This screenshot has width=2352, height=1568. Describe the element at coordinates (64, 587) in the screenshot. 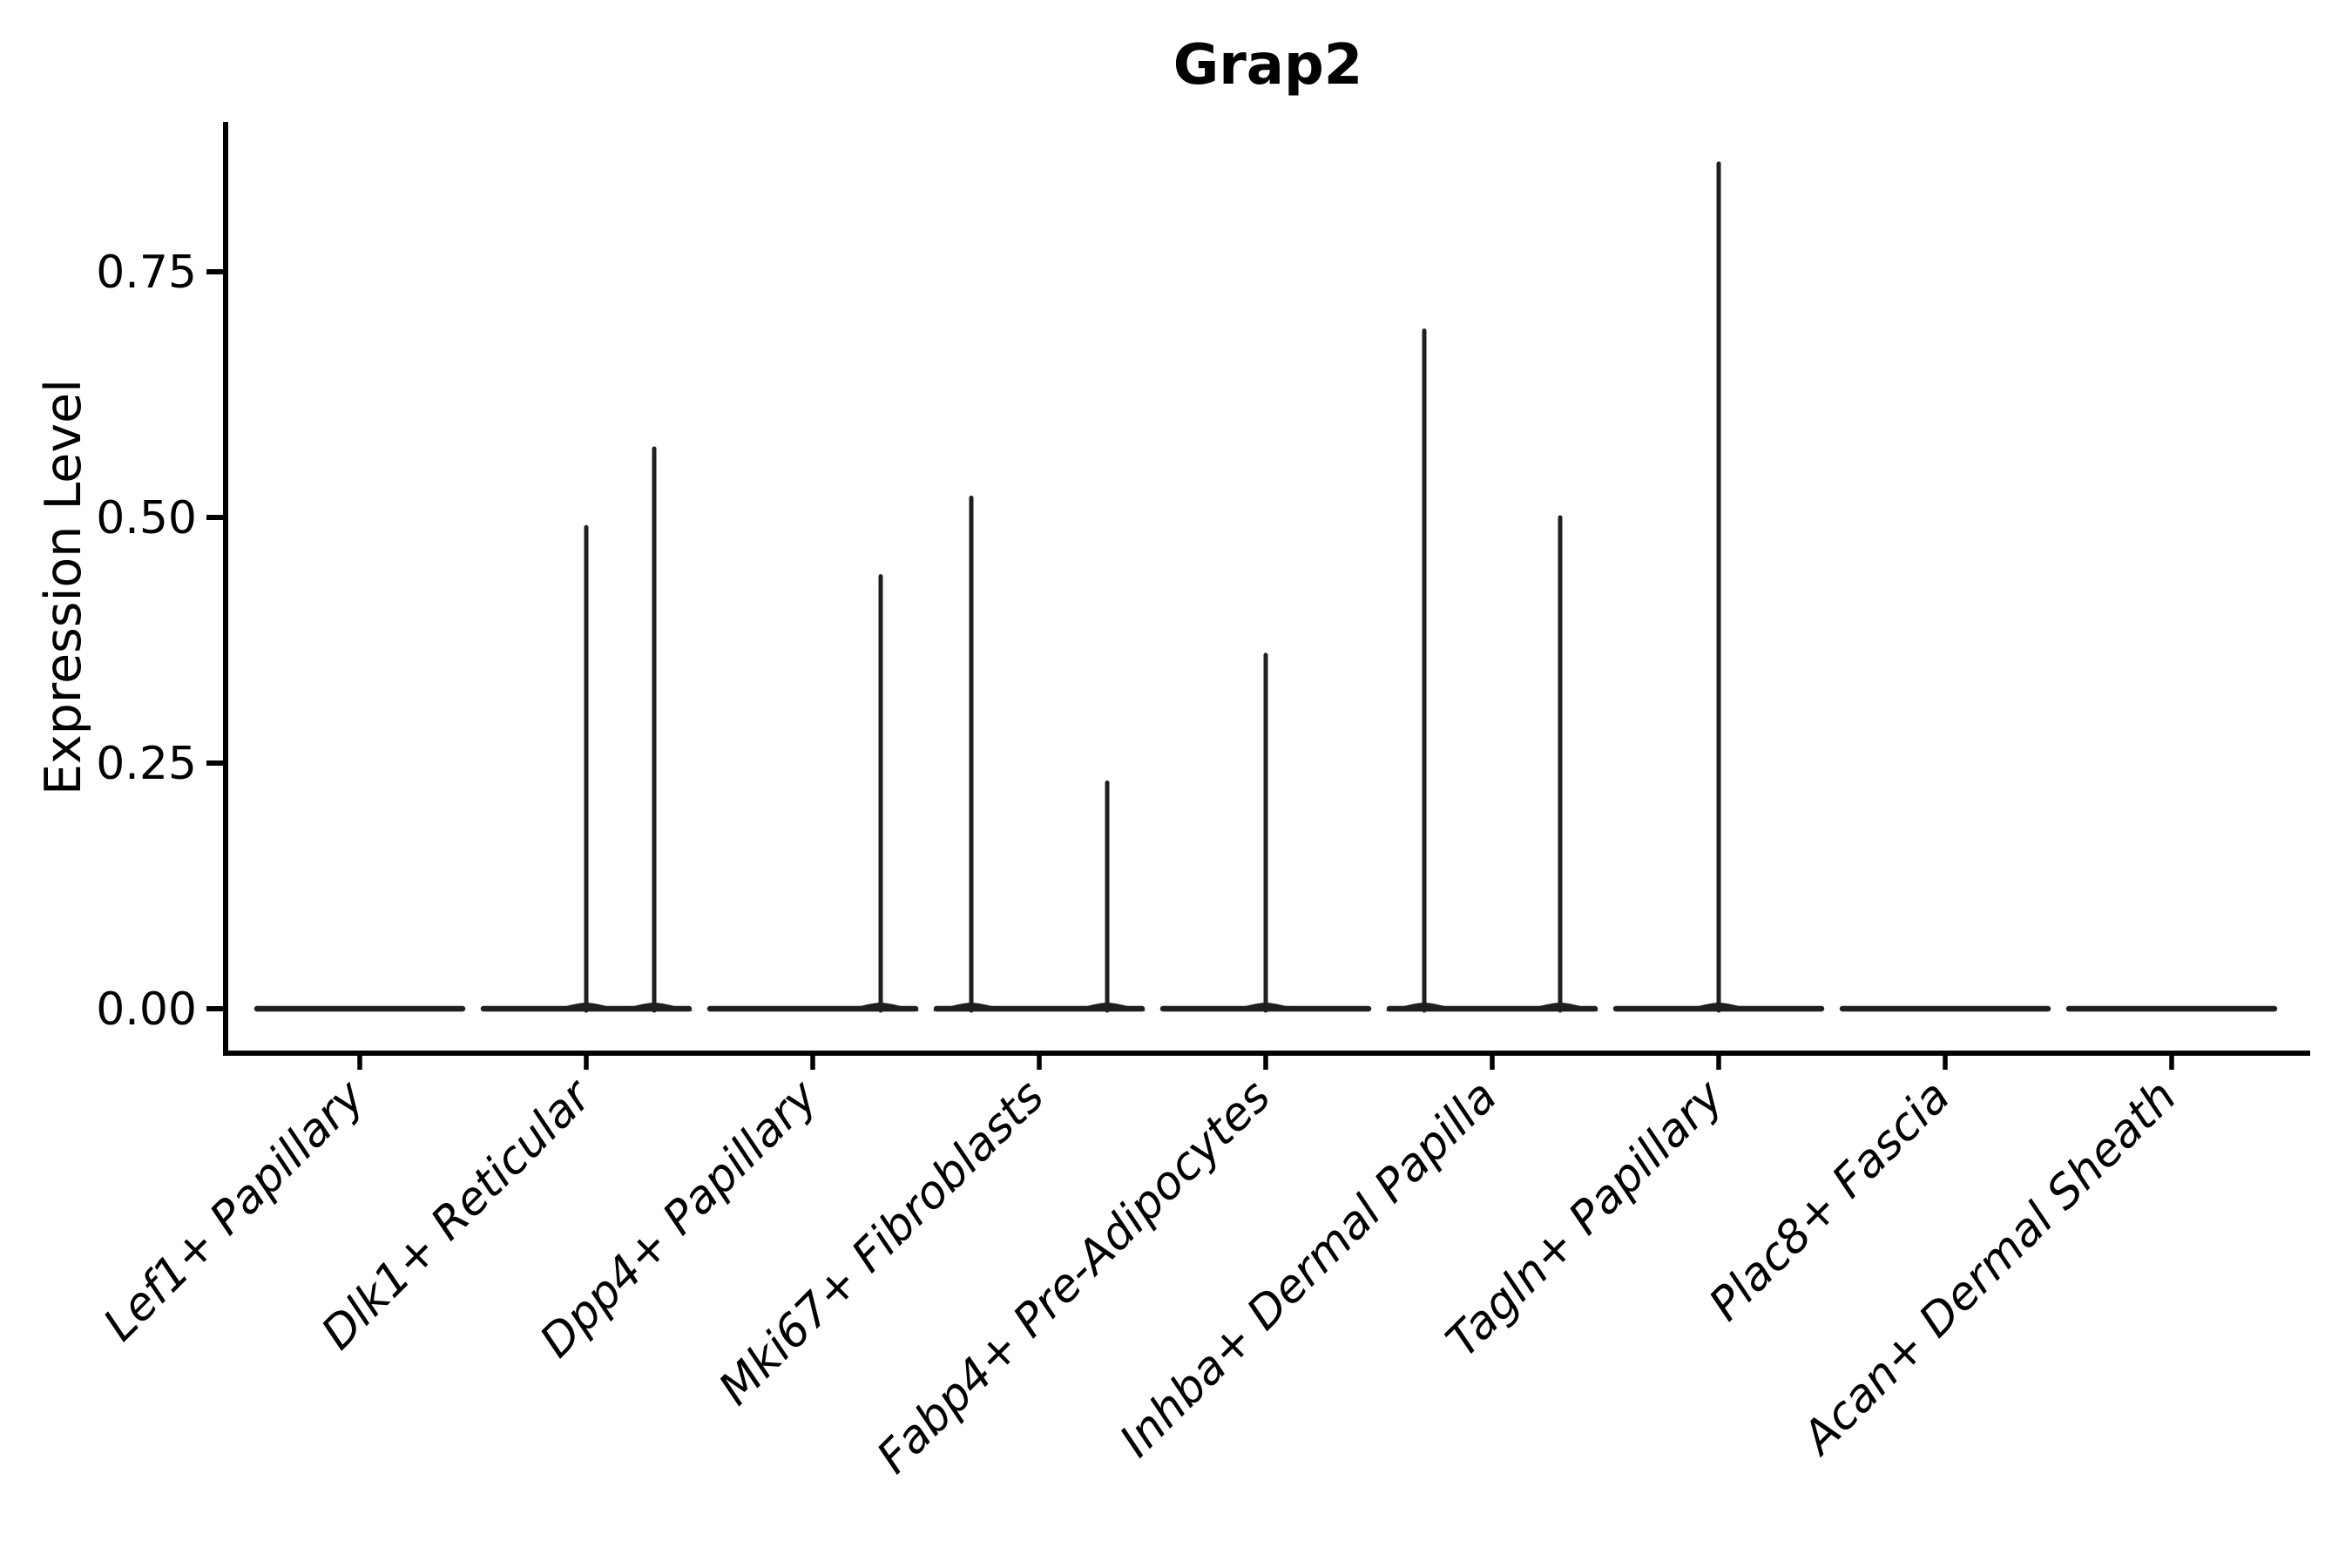

I see `y-axis-label: Expression Level` at that location.